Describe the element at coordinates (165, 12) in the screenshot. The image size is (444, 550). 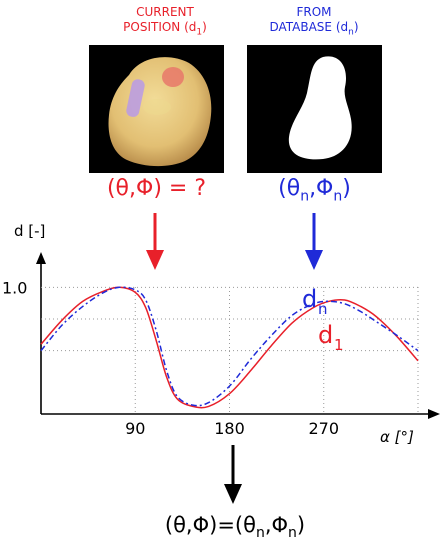
I see `current-heading-line1: CURRENT` at that location.